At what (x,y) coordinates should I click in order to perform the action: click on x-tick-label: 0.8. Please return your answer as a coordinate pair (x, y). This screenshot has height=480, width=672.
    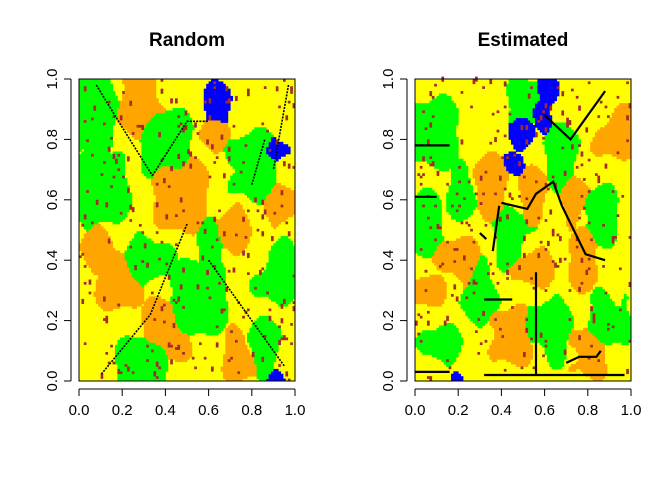
    Looking at the image, I should click on (251, 410).